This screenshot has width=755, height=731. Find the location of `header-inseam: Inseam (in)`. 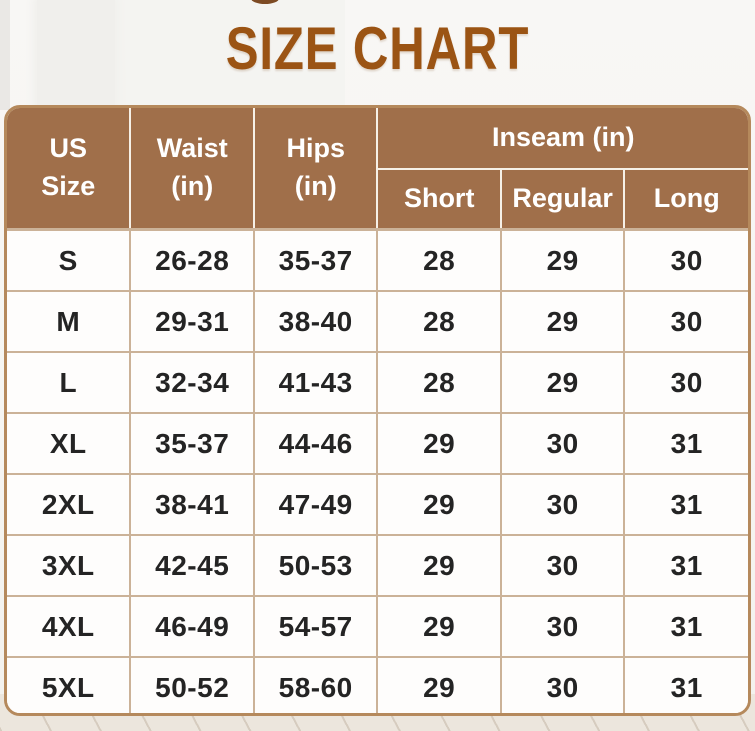

header-inseam: Inseam (in) is located at coordinates (562, 139).